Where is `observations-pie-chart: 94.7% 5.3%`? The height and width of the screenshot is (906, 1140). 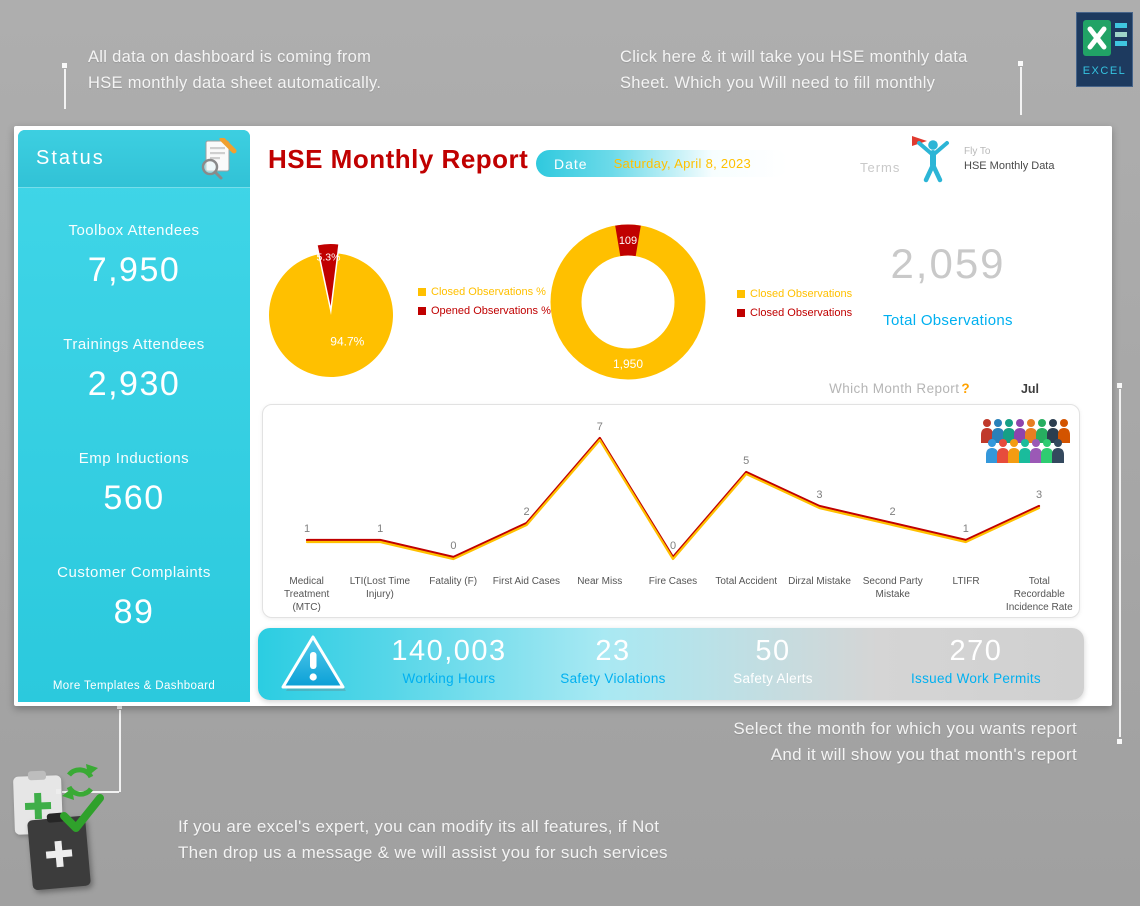
observations-pie-chart: 94.7% 5.3% is located at coordinates (331, 310).